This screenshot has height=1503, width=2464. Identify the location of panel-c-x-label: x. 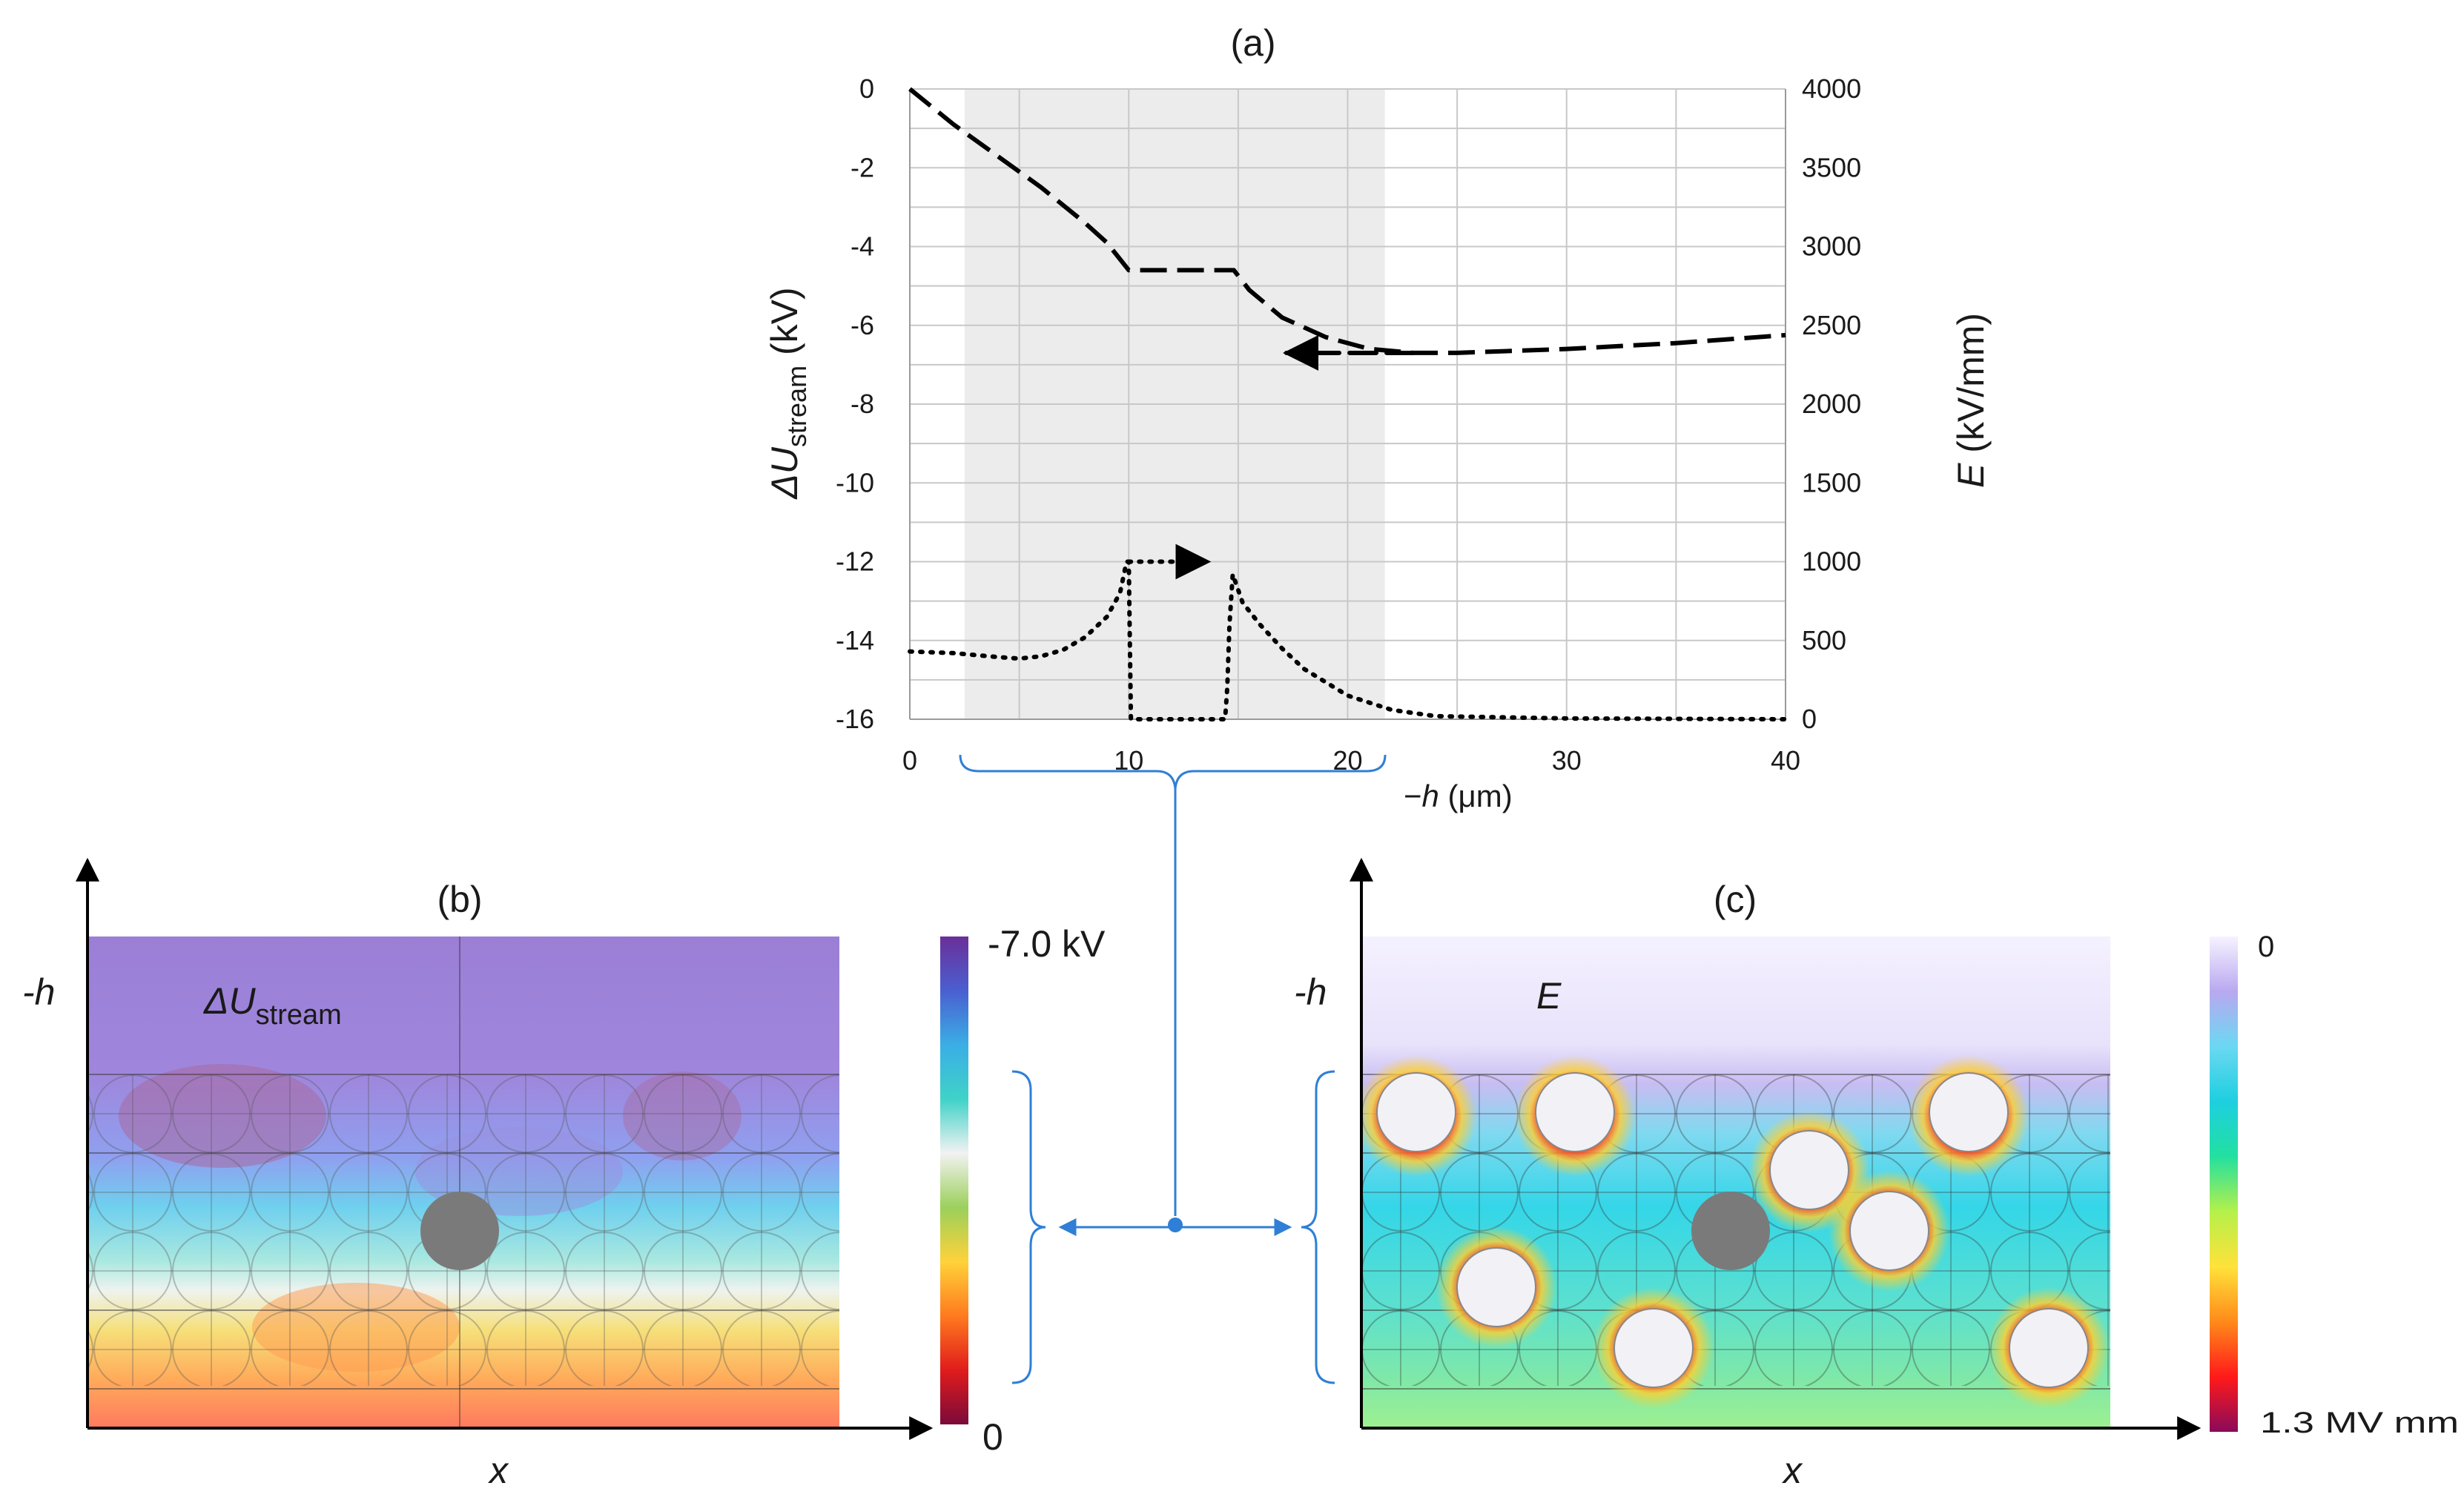
(1793, 1471).